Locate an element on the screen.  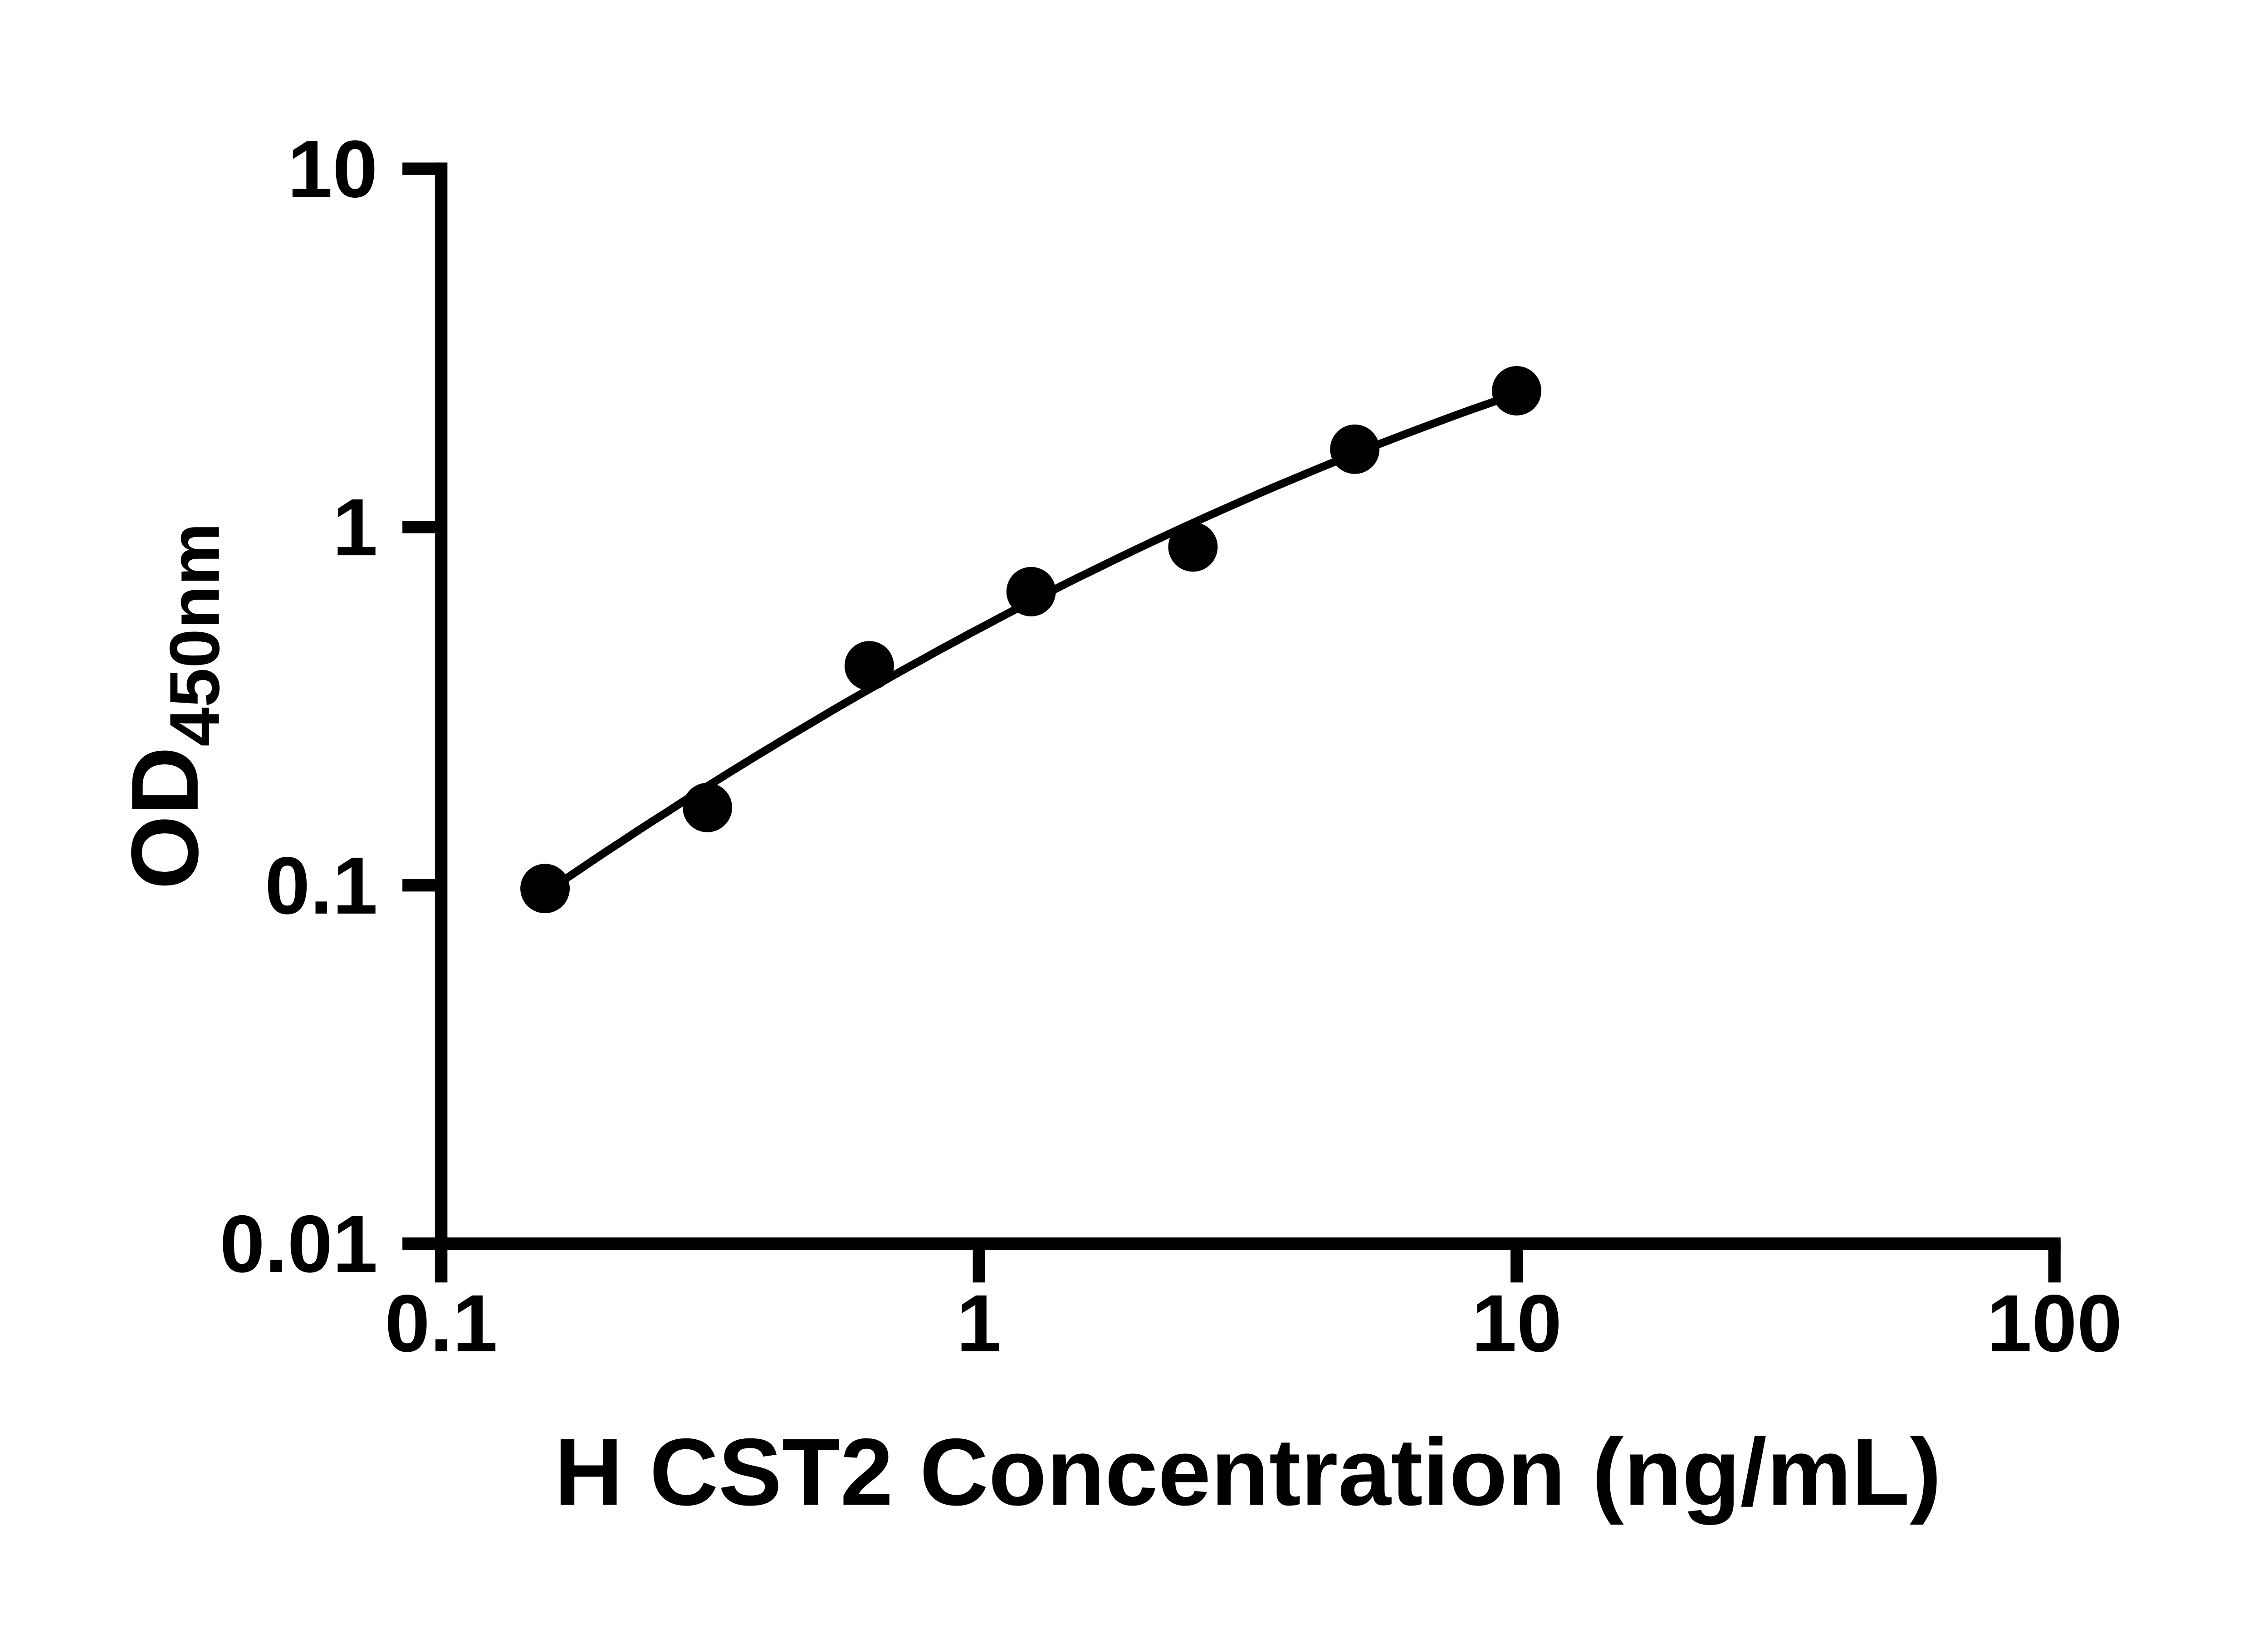
y-axis-title-main: OD is located at coordinates (165, 818).